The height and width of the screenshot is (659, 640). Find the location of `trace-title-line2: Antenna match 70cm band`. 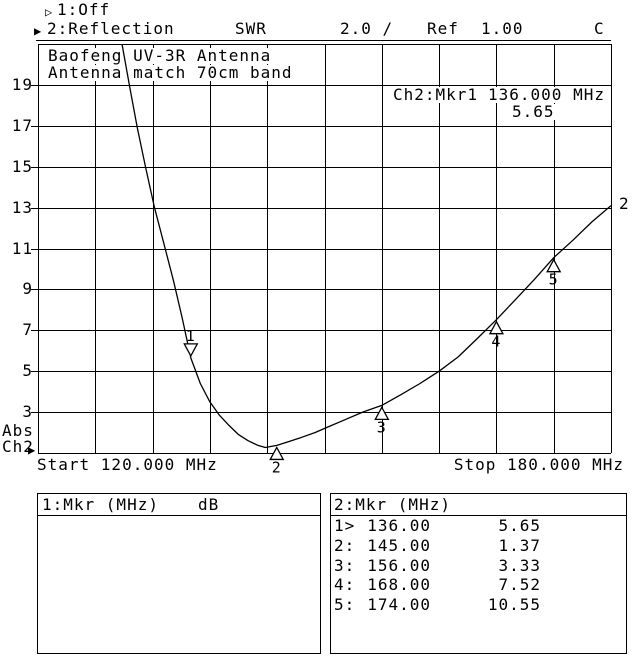

trace-title-line2: Antenna match 70cm band is located at coordinates (170, 72).